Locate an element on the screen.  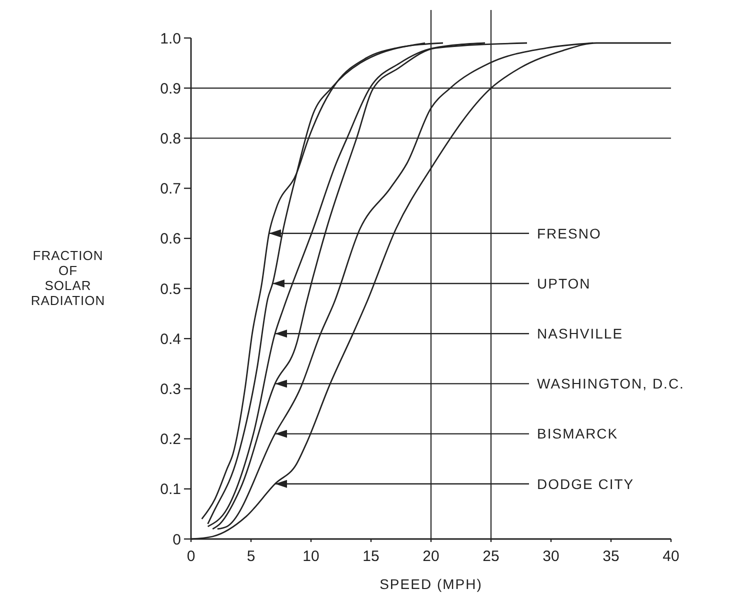
y-tick-label: 0.4 is located at coordinates (170, 339).